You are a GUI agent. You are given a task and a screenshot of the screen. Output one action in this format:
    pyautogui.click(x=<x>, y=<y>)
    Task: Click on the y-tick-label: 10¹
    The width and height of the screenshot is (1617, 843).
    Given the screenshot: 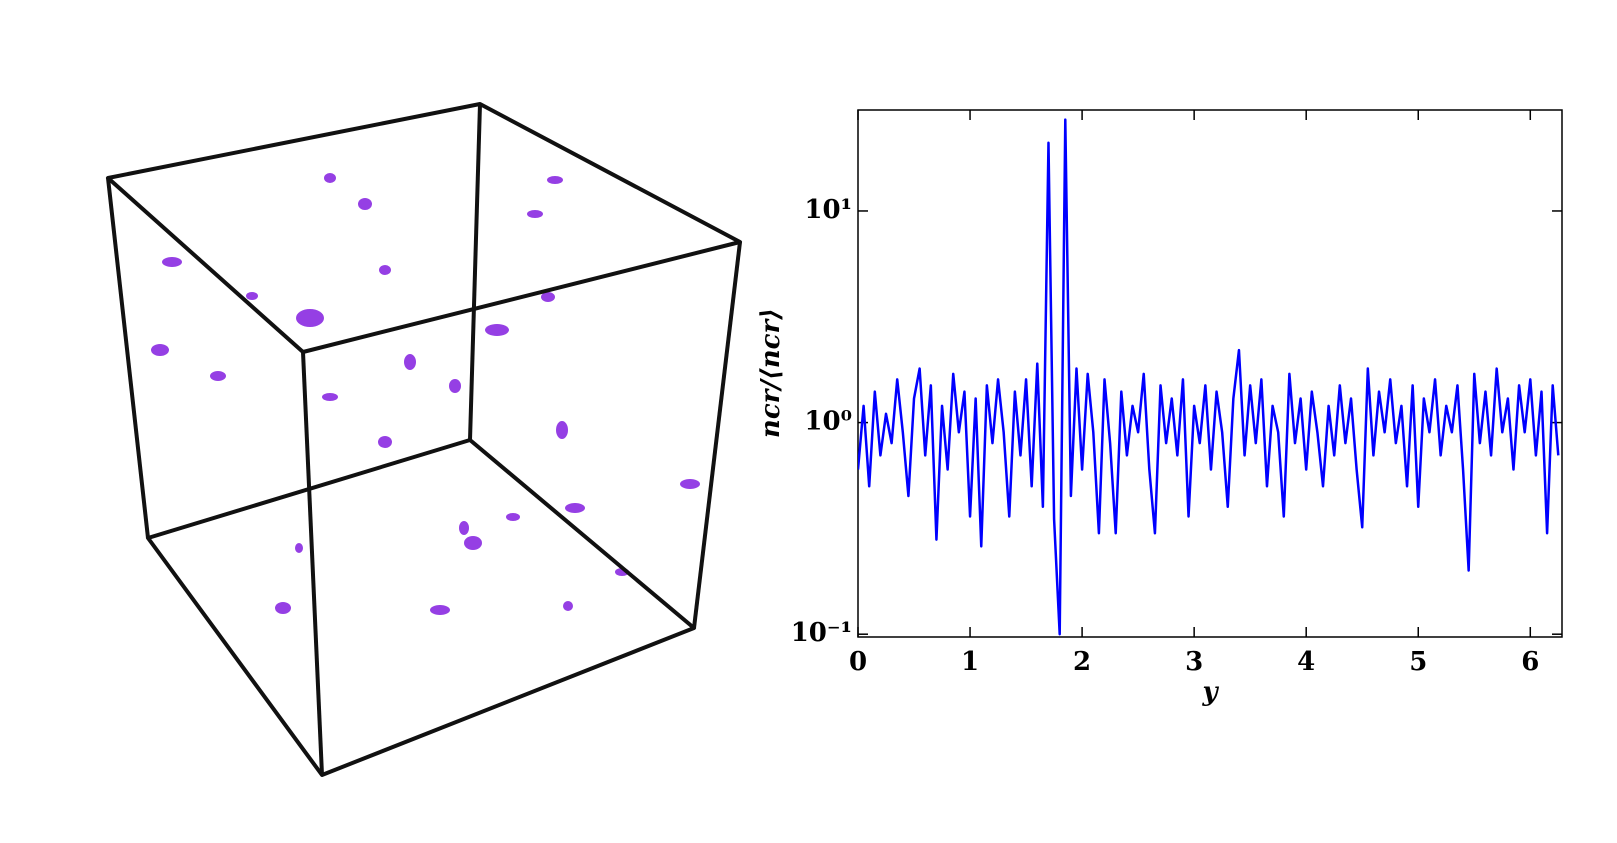 What is the action you would take?
    pyautogui.click(x=828, y=210)
    